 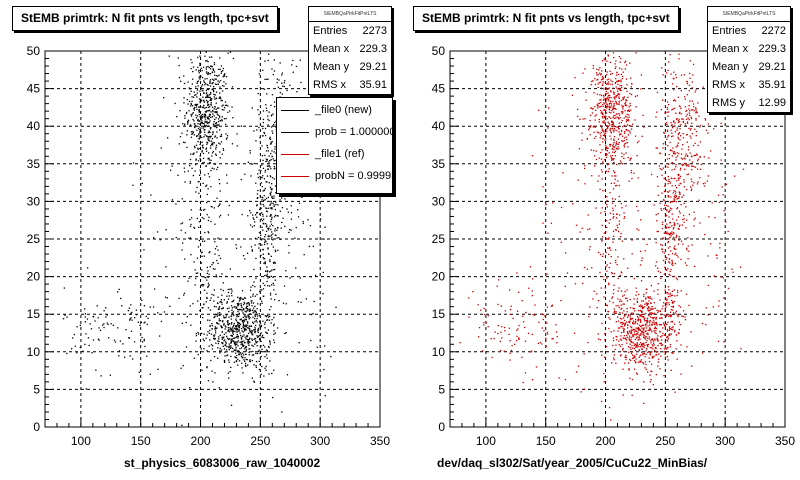 I want to click on left-stats-row-rms-x: RMS x 35.91, so click(x=350, y=85).